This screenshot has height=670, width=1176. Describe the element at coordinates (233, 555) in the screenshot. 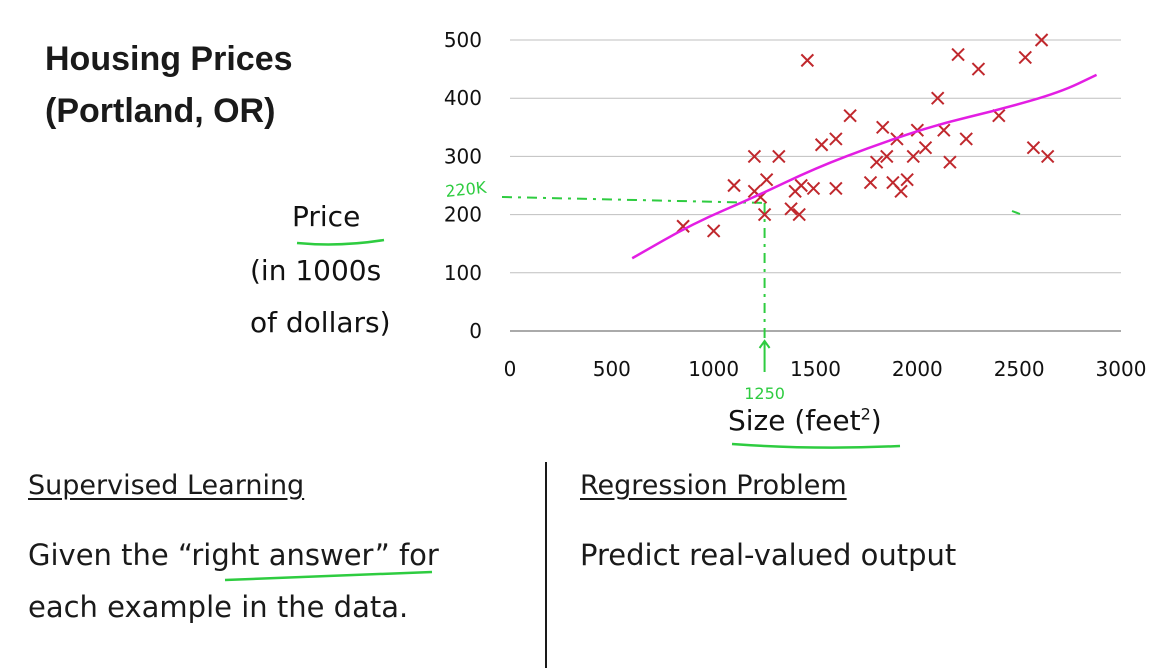

I see `supervised-learning-body-line-1: Given the “right answer” for` at that location.